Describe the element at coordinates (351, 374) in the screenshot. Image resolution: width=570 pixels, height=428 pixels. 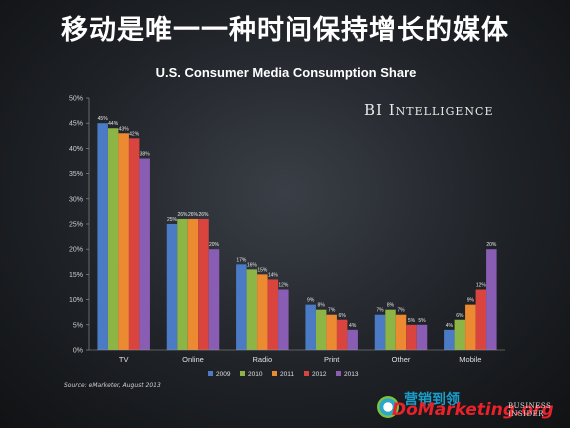
I see `legend-label: 2013` at that location.